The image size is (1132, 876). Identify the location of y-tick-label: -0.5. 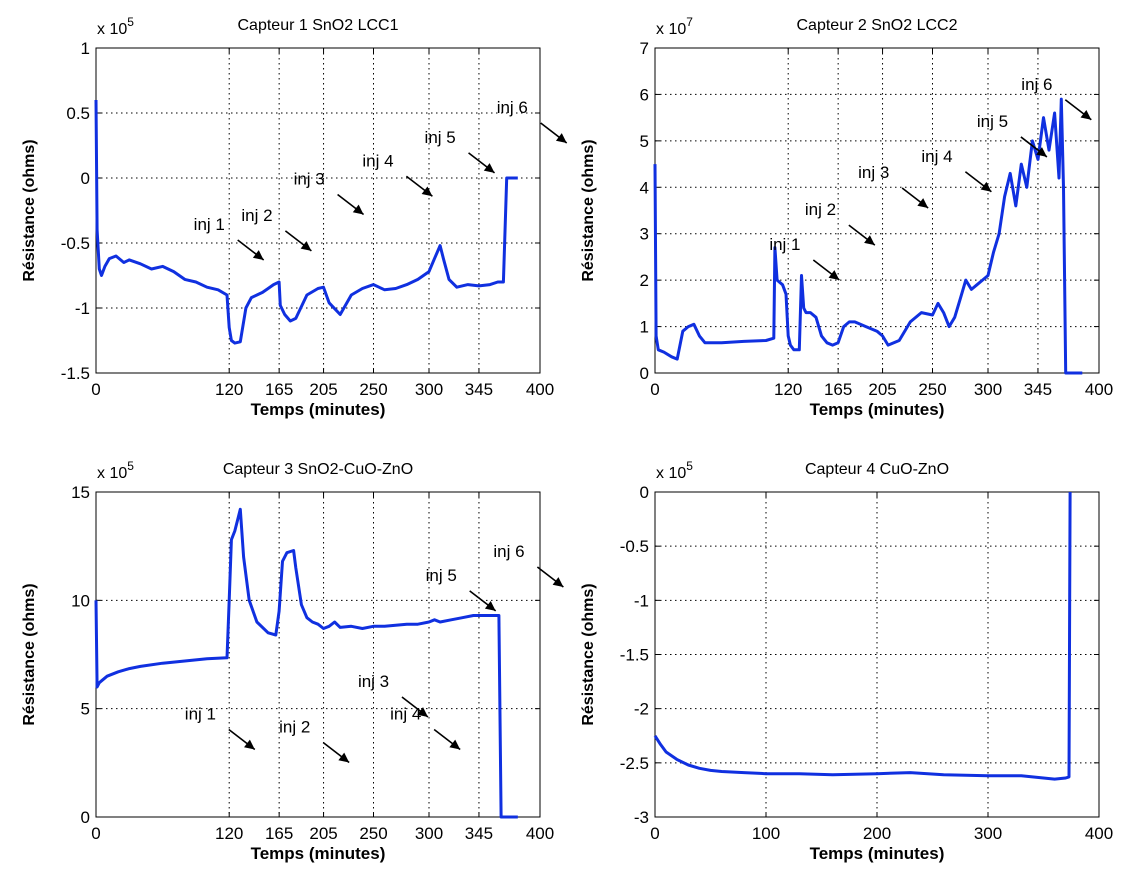
(75, 243).